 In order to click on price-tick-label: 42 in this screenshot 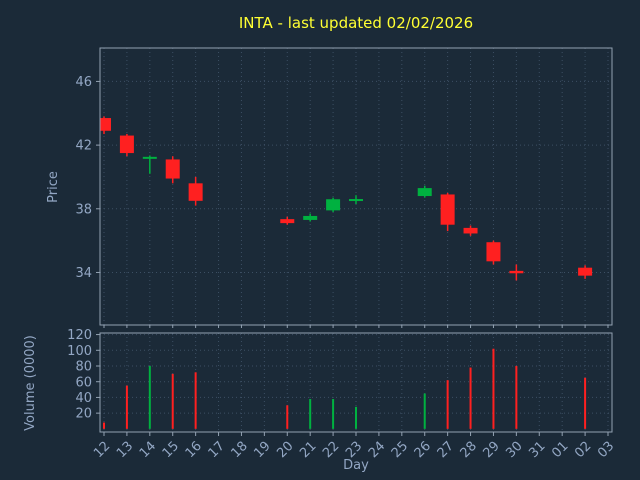, I will do `click(83, 146)`.